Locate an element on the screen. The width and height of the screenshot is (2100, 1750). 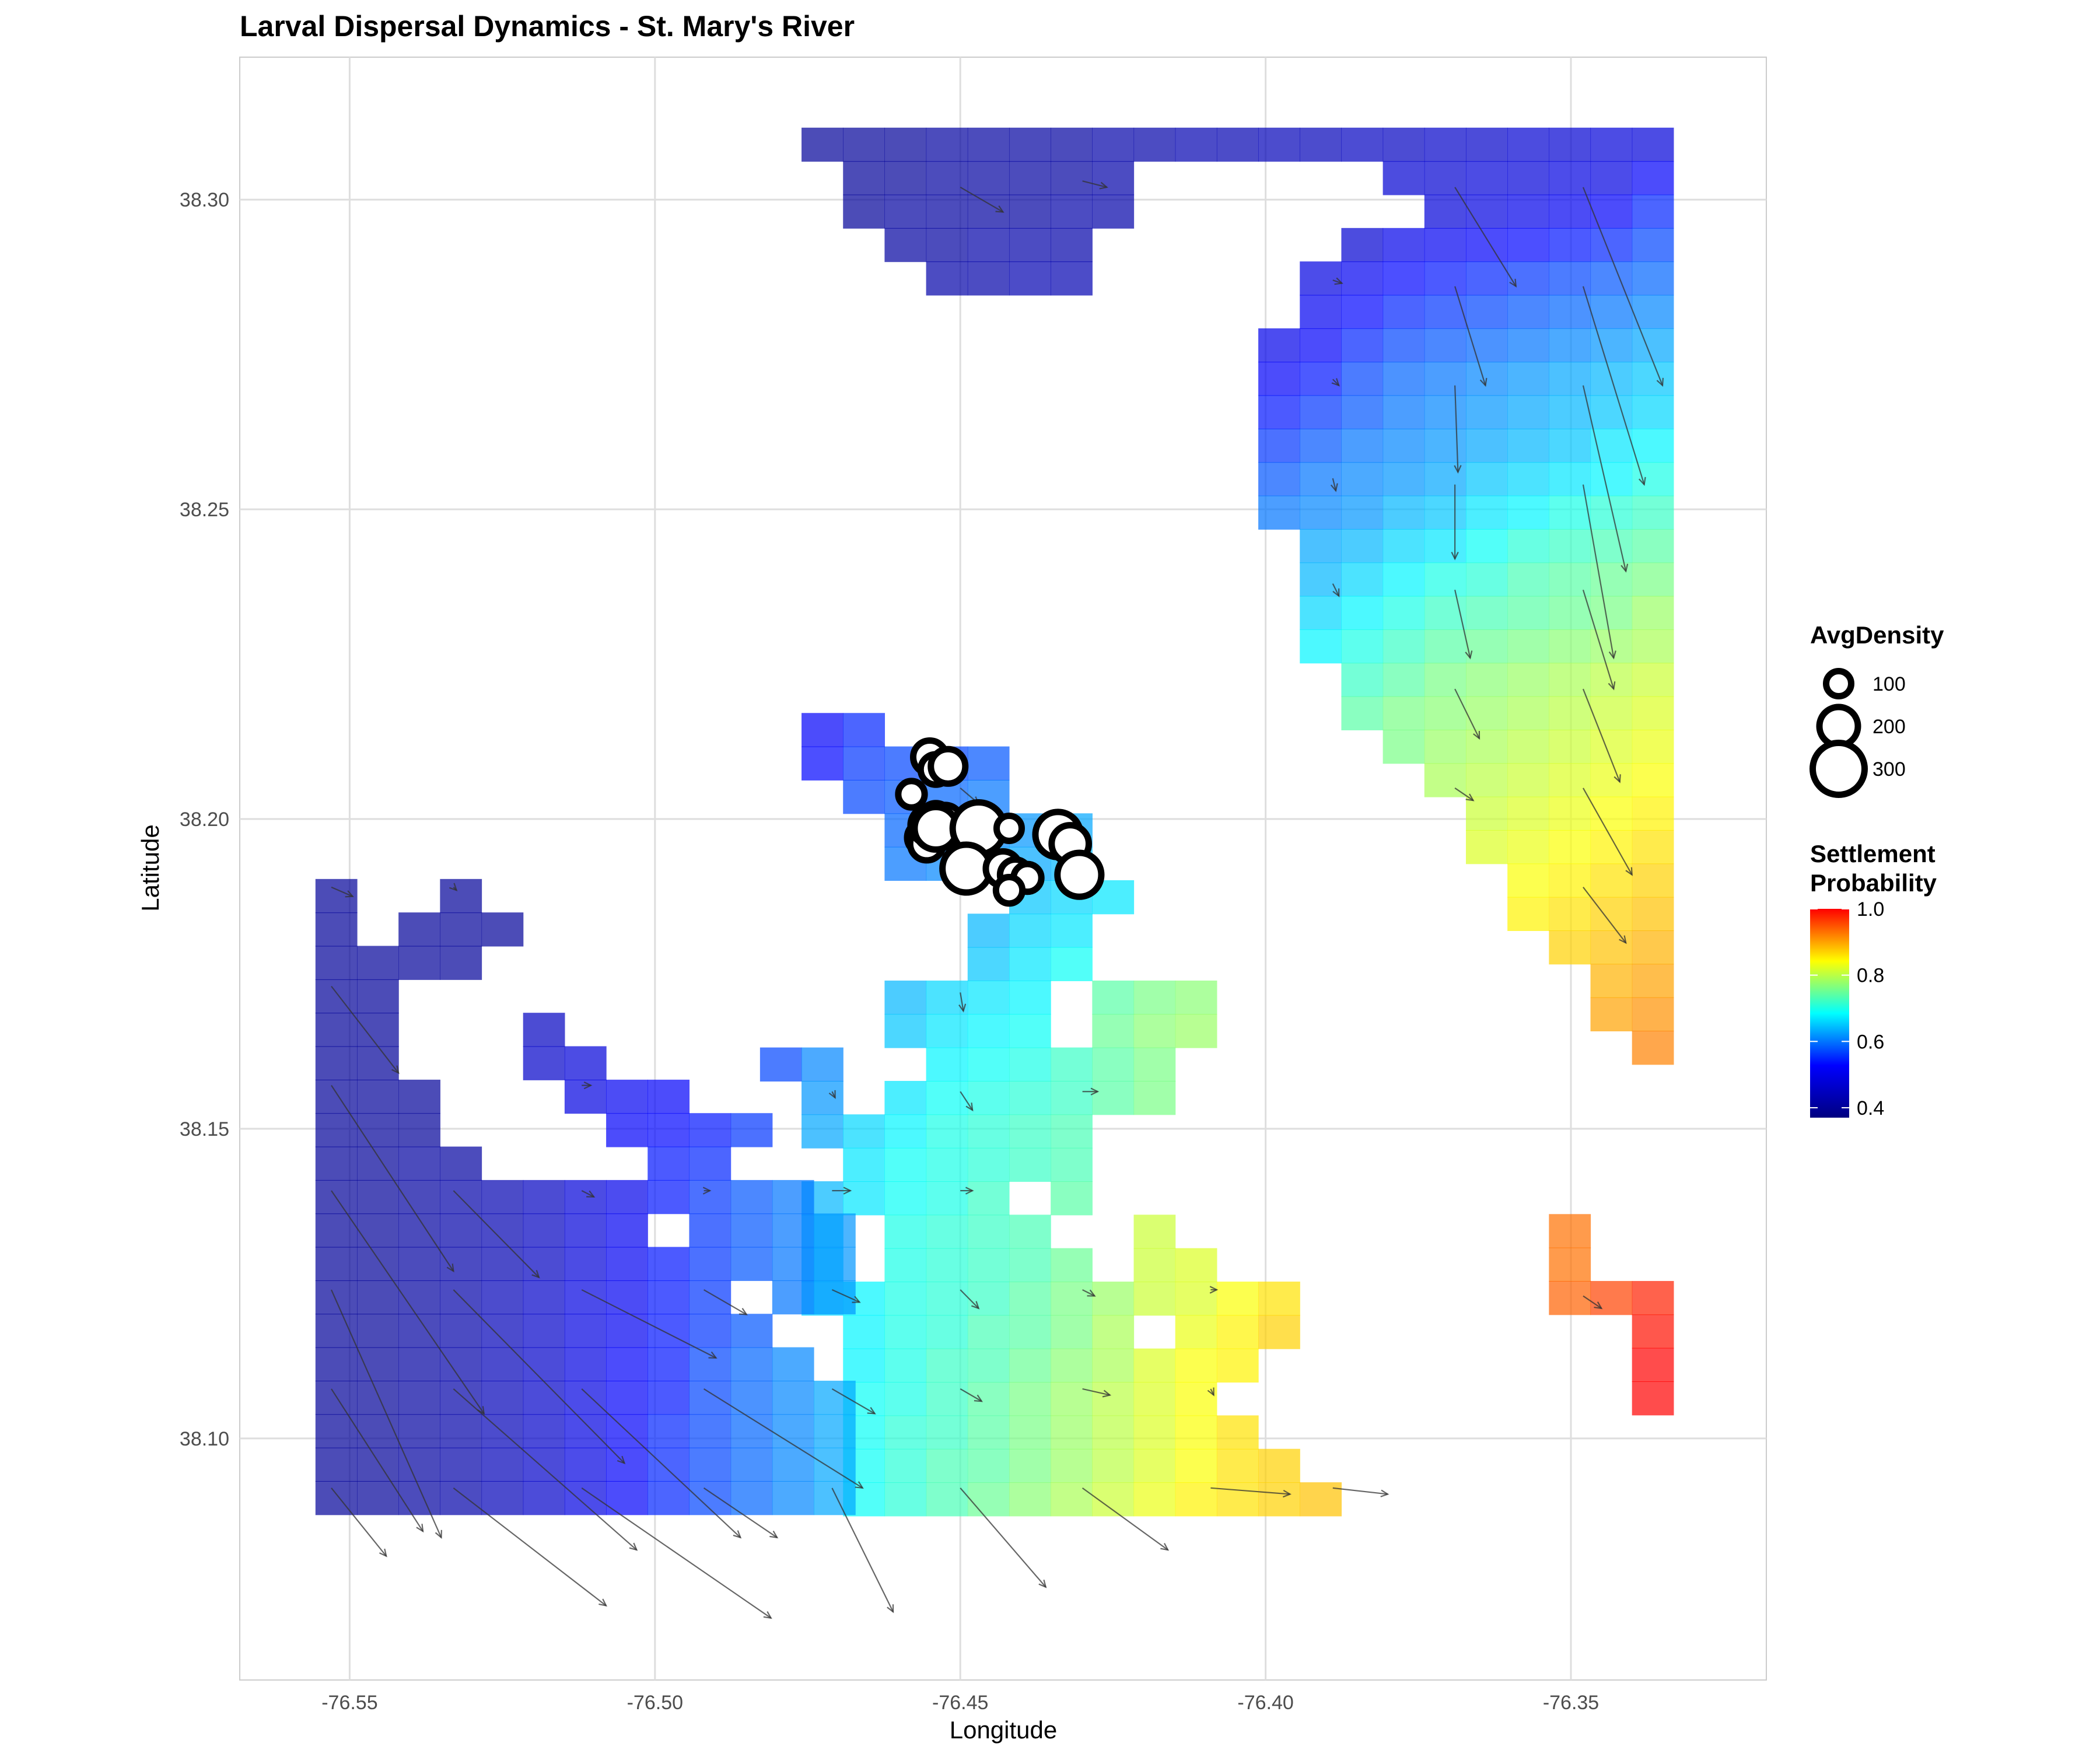
size-legend-label: 100 is located at coordinates (1889, 684).